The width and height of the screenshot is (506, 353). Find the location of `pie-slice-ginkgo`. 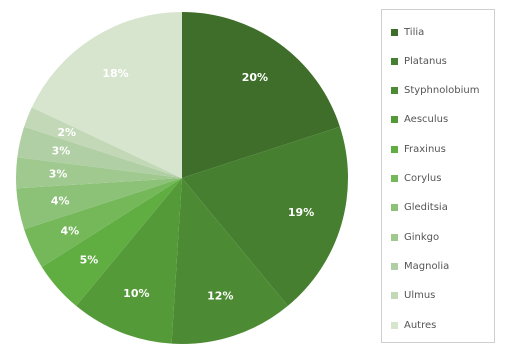

pie-slice-ginkgo is located at coordinates (99, 173).